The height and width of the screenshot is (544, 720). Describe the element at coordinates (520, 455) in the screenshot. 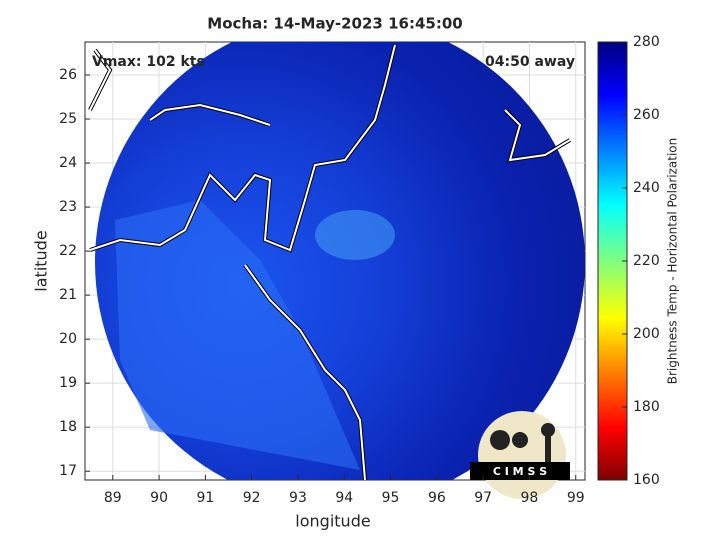

I see `cimss-logo: C I M S S` at that location.